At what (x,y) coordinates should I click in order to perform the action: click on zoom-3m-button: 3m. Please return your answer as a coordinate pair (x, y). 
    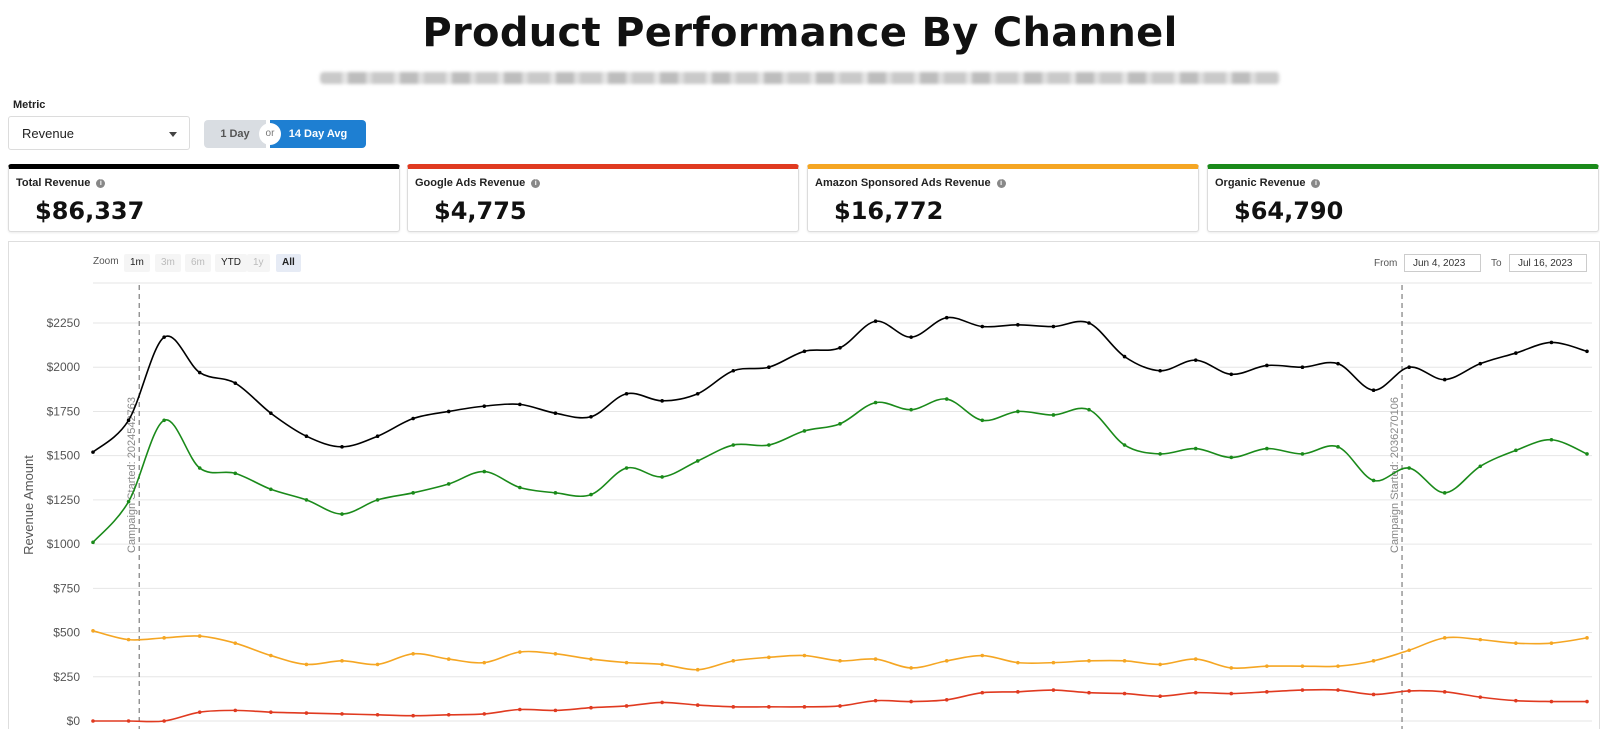
    Looking at the image, I should click on (168, 263).